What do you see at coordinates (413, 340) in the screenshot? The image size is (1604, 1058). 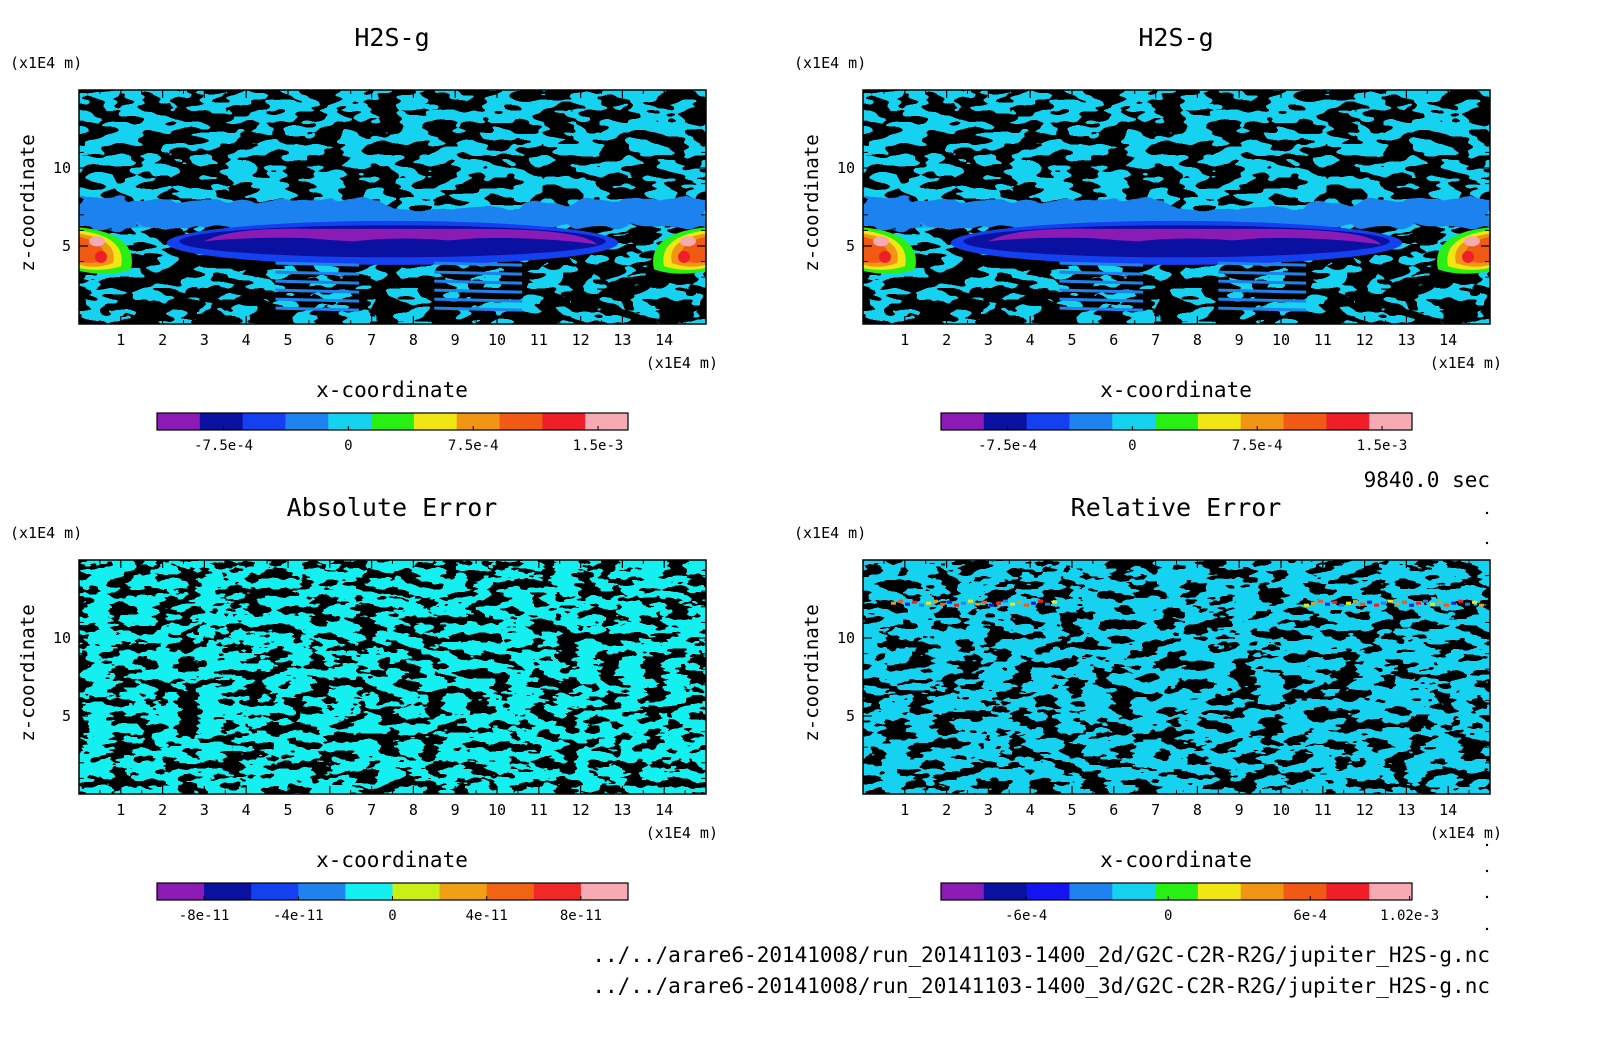 I see `x-tick-label: 8` at bounding box center [413, 340].